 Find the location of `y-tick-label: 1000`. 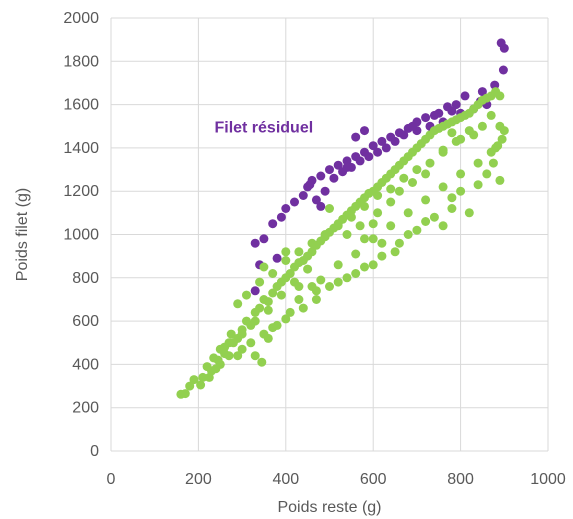

y-tick-label: 1000 is located at coordinates (81, 235).